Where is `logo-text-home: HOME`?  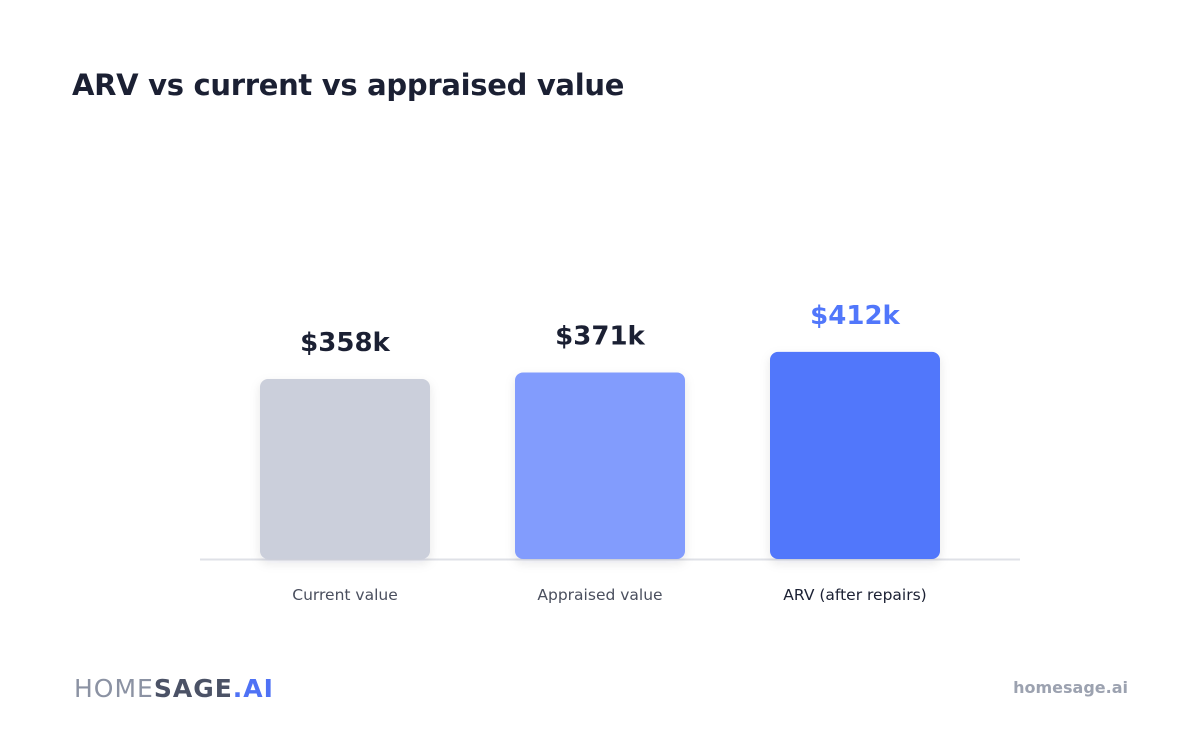 logo-text-home: HOME is located at coordinates (114, 688).